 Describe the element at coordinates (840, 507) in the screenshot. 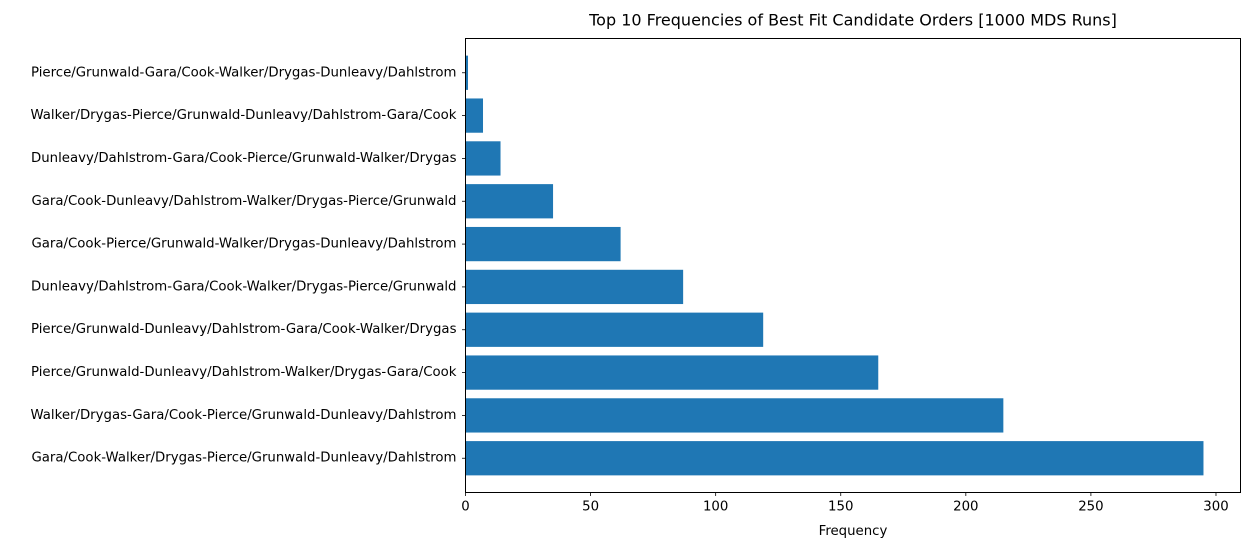

I see `x-tick-label: 150` at that location.